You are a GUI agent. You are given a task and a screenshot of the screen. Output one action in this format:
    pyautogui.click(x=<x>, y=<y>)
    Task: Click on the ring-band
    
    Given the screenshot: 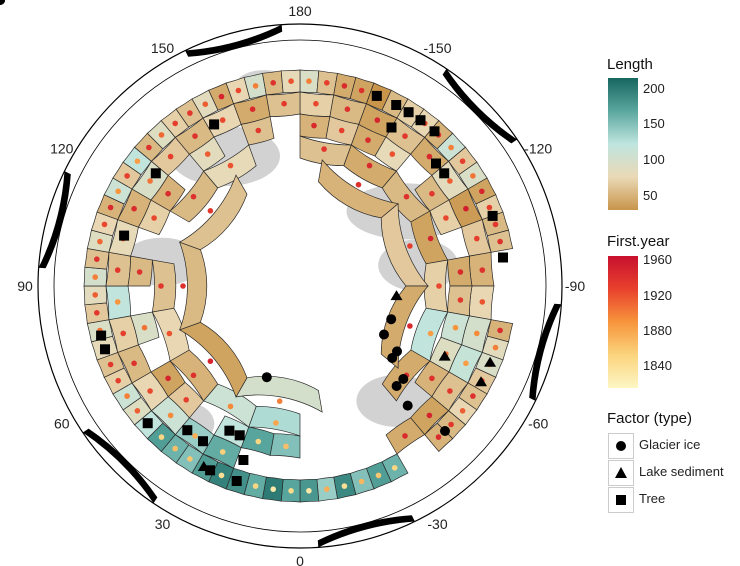 What is the action you would take?
    pyautogui.click(x=234, y=40)
    